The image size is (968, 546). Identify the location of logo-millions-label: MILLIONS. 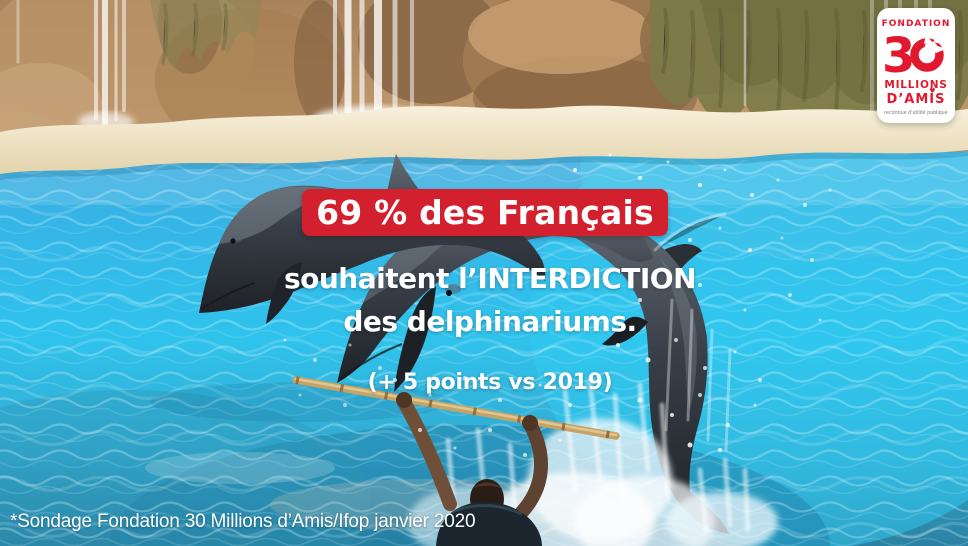
(916, 85).